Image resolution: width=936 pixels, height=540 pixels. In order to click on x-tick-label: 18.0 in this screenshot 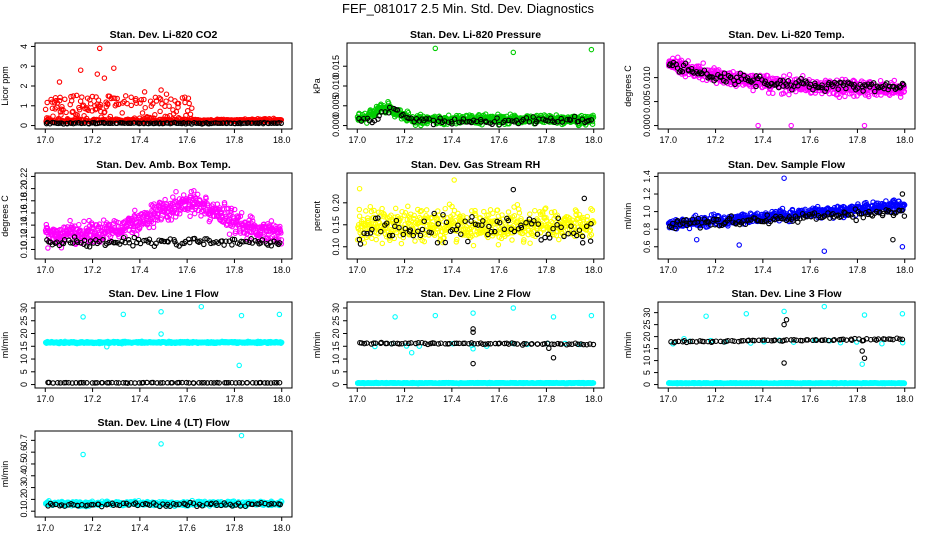, I will do `click(282, 399)`.